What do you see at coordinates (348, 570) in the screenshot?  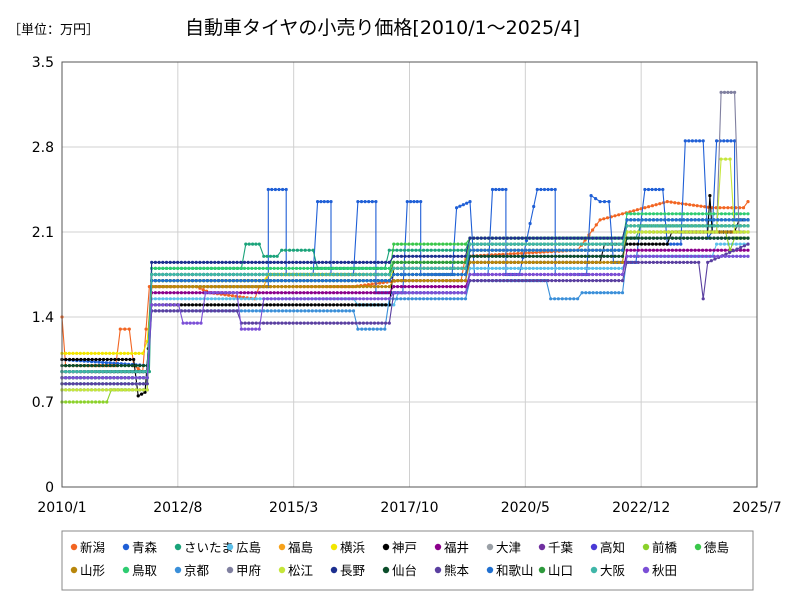 I see `legend-item: 長野` at bounding box center [348, 570].